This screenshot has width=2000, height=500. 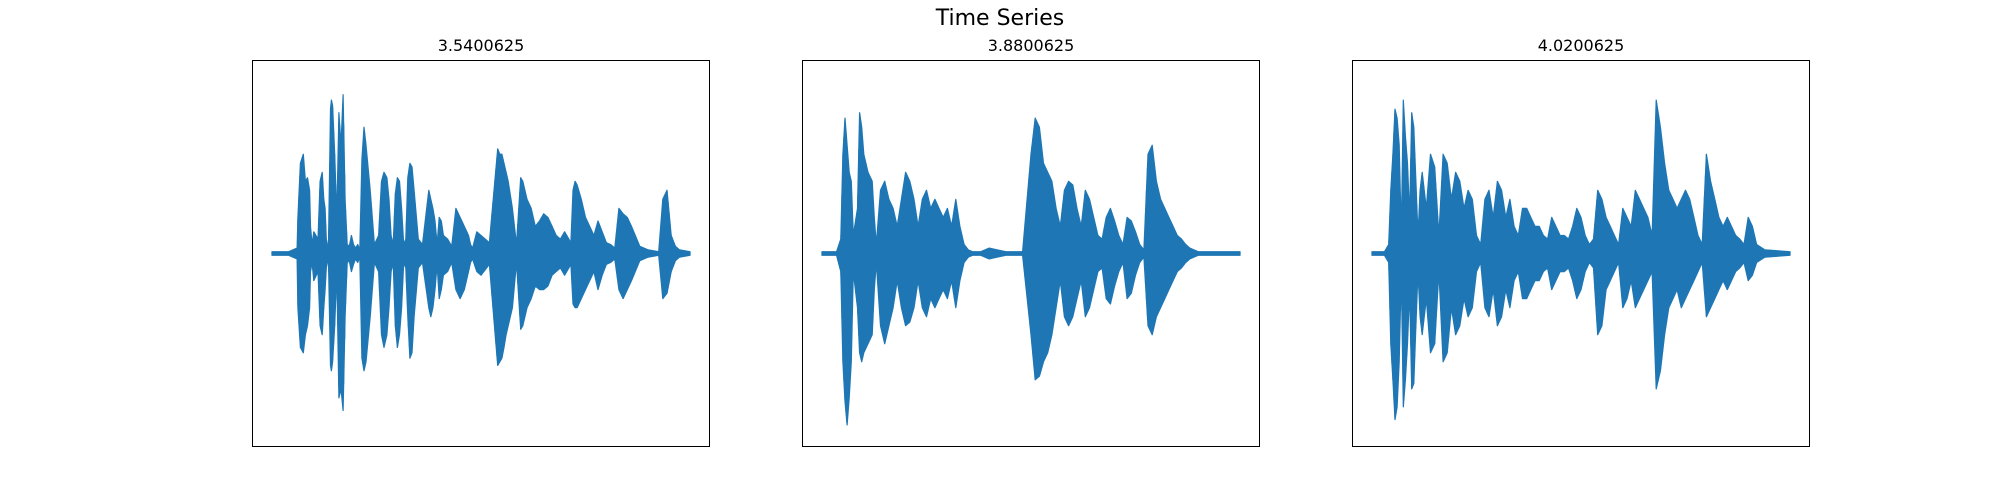 What do you see at coordinates (1031, 45) in the screenshot?
I see `subplot-2-title: 3.8800625` at bounding box center [1031, 45].